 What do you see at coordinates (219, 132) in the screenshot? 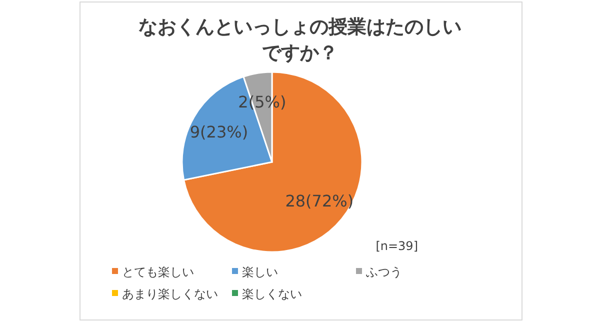
I see `data-label: 9(23%)` at bounding box center [219, 132].